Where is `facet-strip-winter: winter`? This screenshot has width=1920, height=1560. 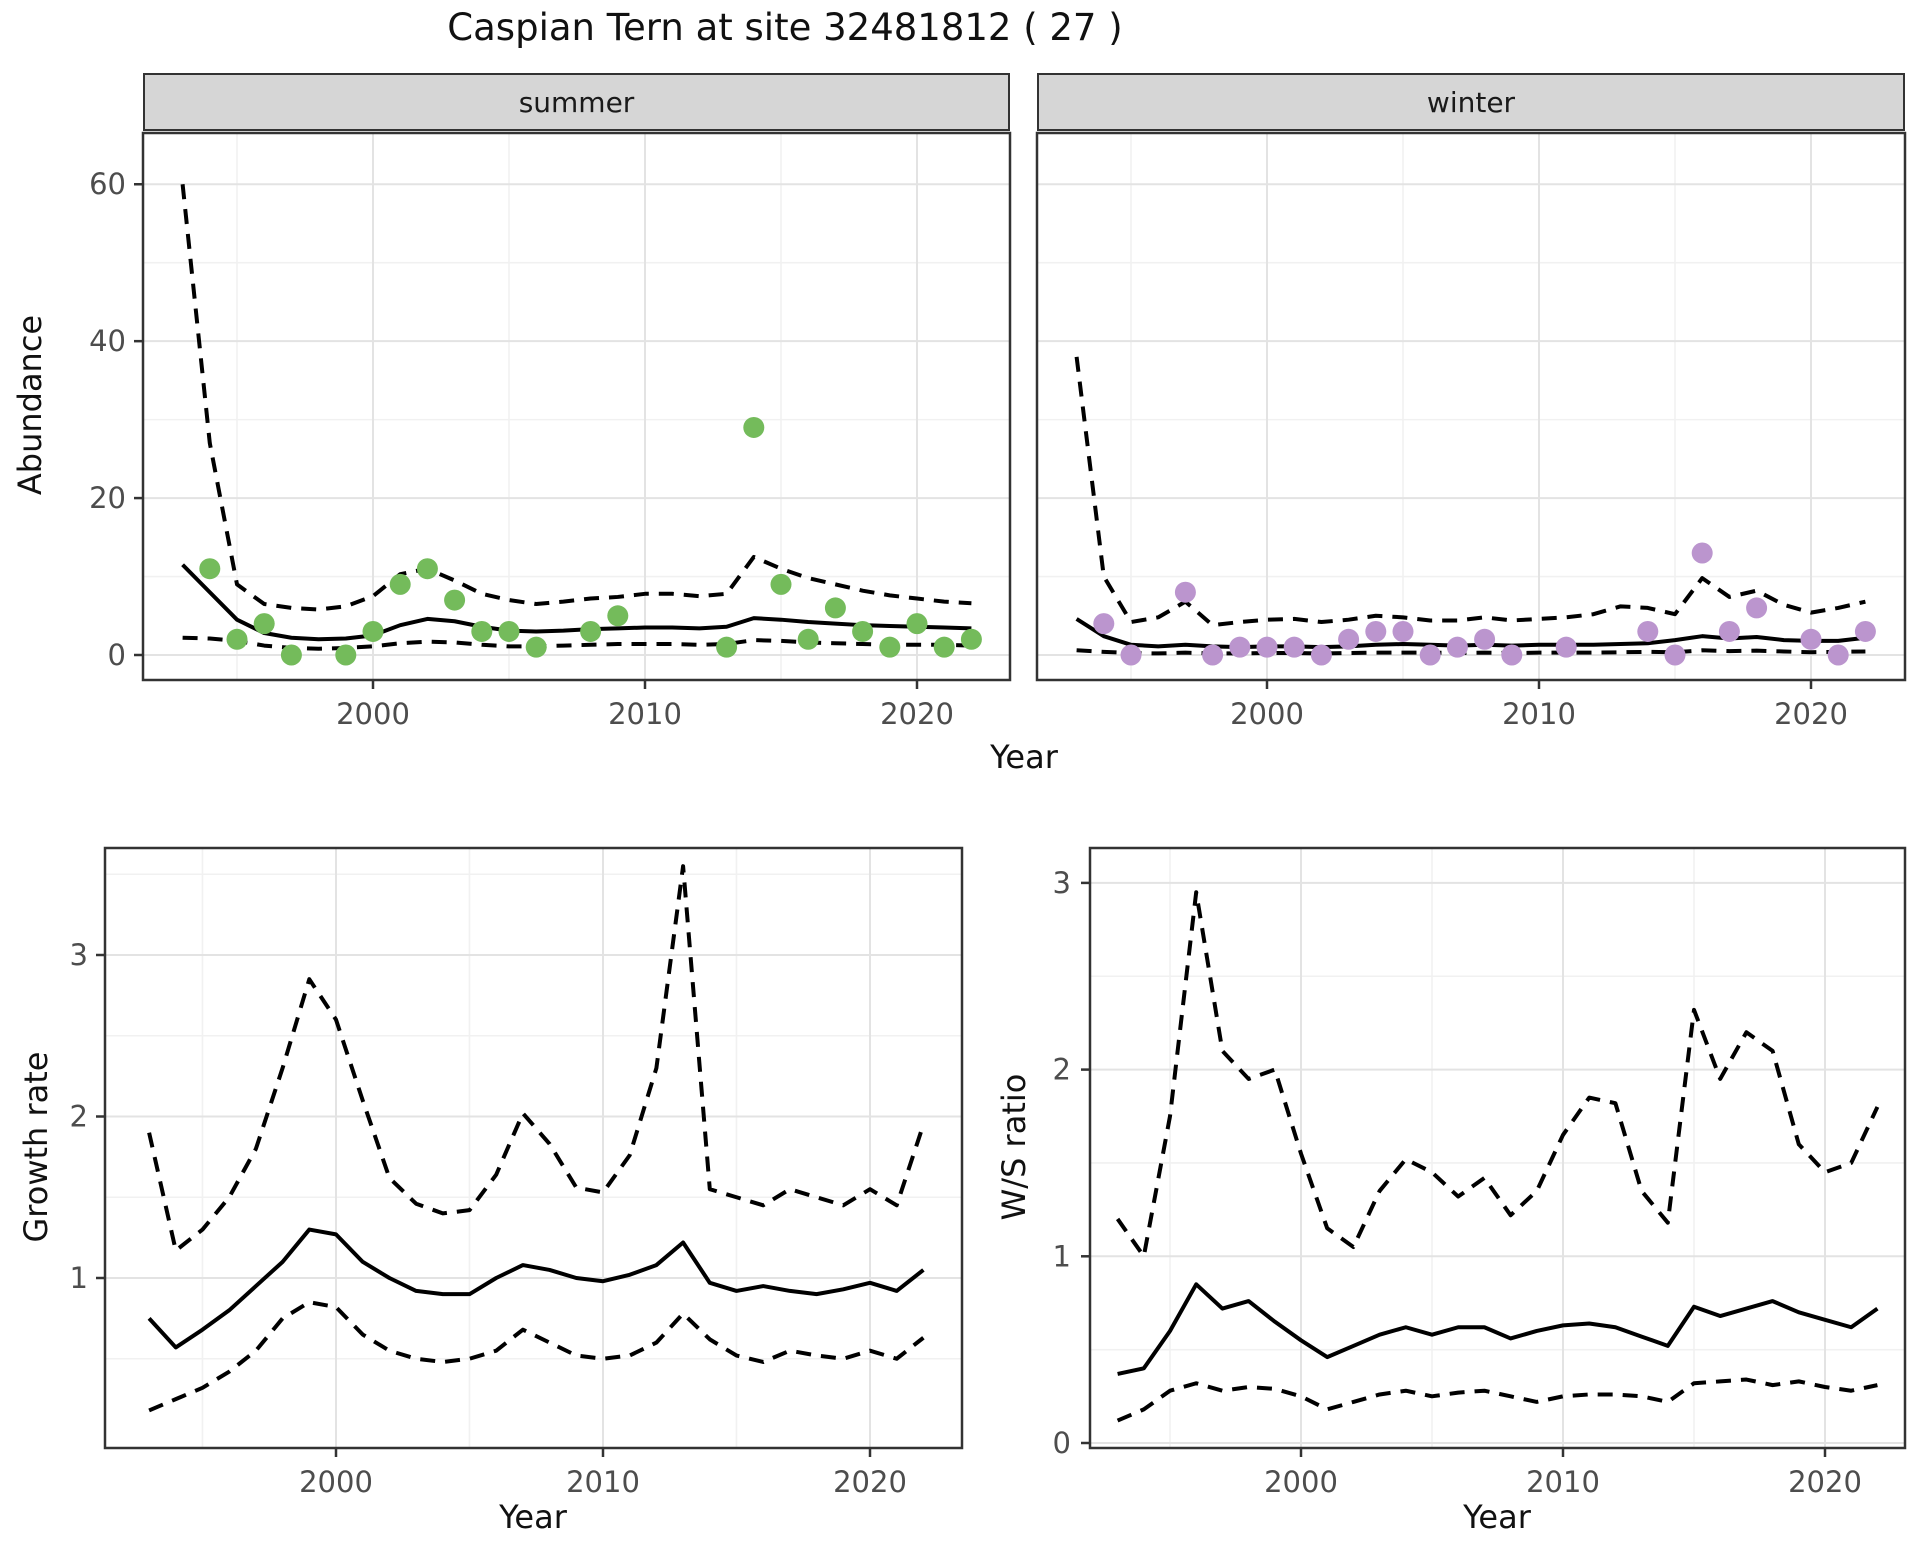 facet-strip-winter: winter is located at coordinates (1471, 102).